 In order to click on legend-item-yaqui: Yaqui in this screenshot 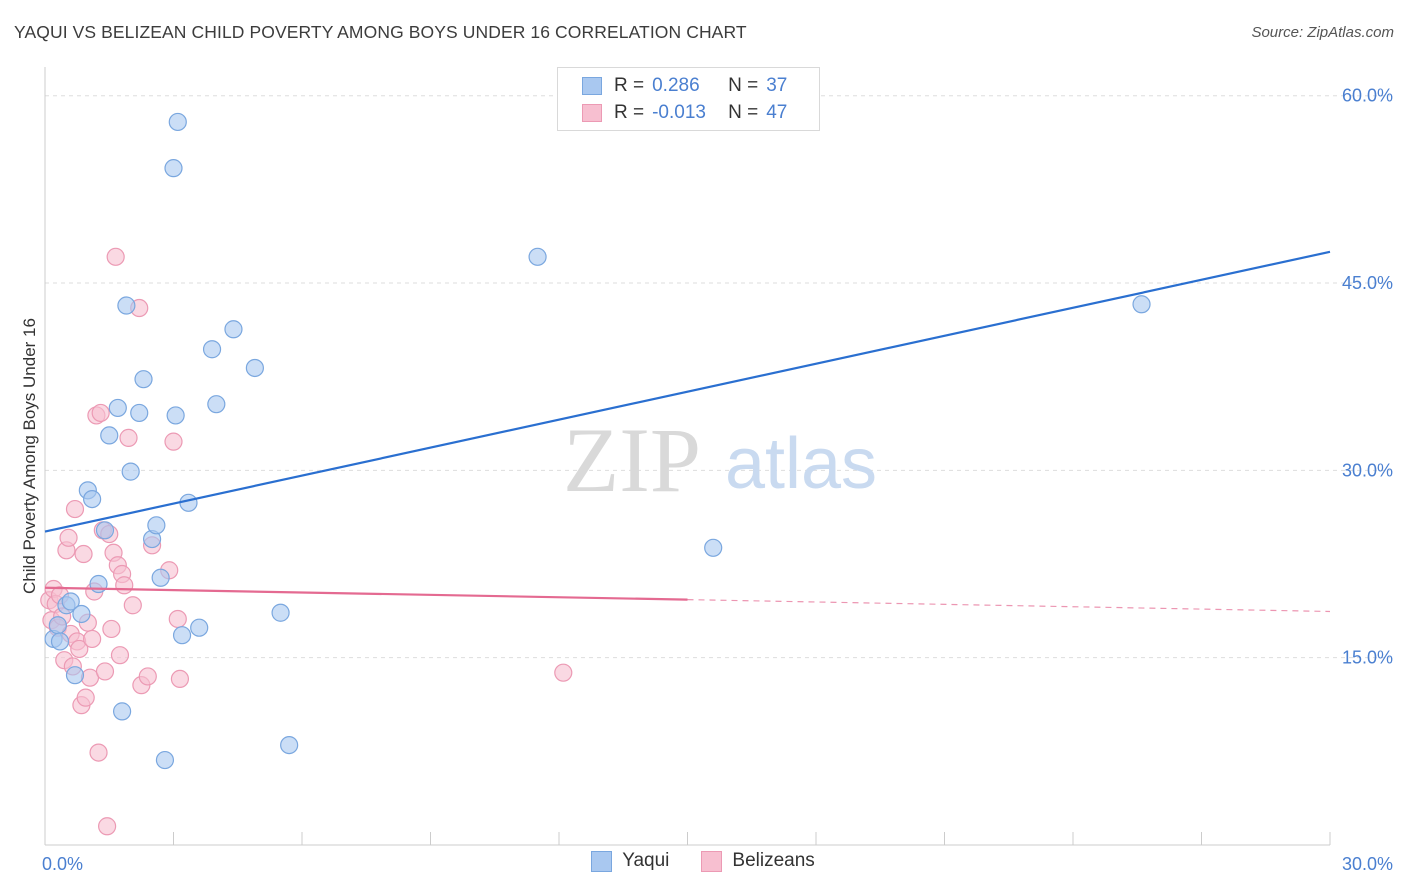, I will do `click(630, 861)`.